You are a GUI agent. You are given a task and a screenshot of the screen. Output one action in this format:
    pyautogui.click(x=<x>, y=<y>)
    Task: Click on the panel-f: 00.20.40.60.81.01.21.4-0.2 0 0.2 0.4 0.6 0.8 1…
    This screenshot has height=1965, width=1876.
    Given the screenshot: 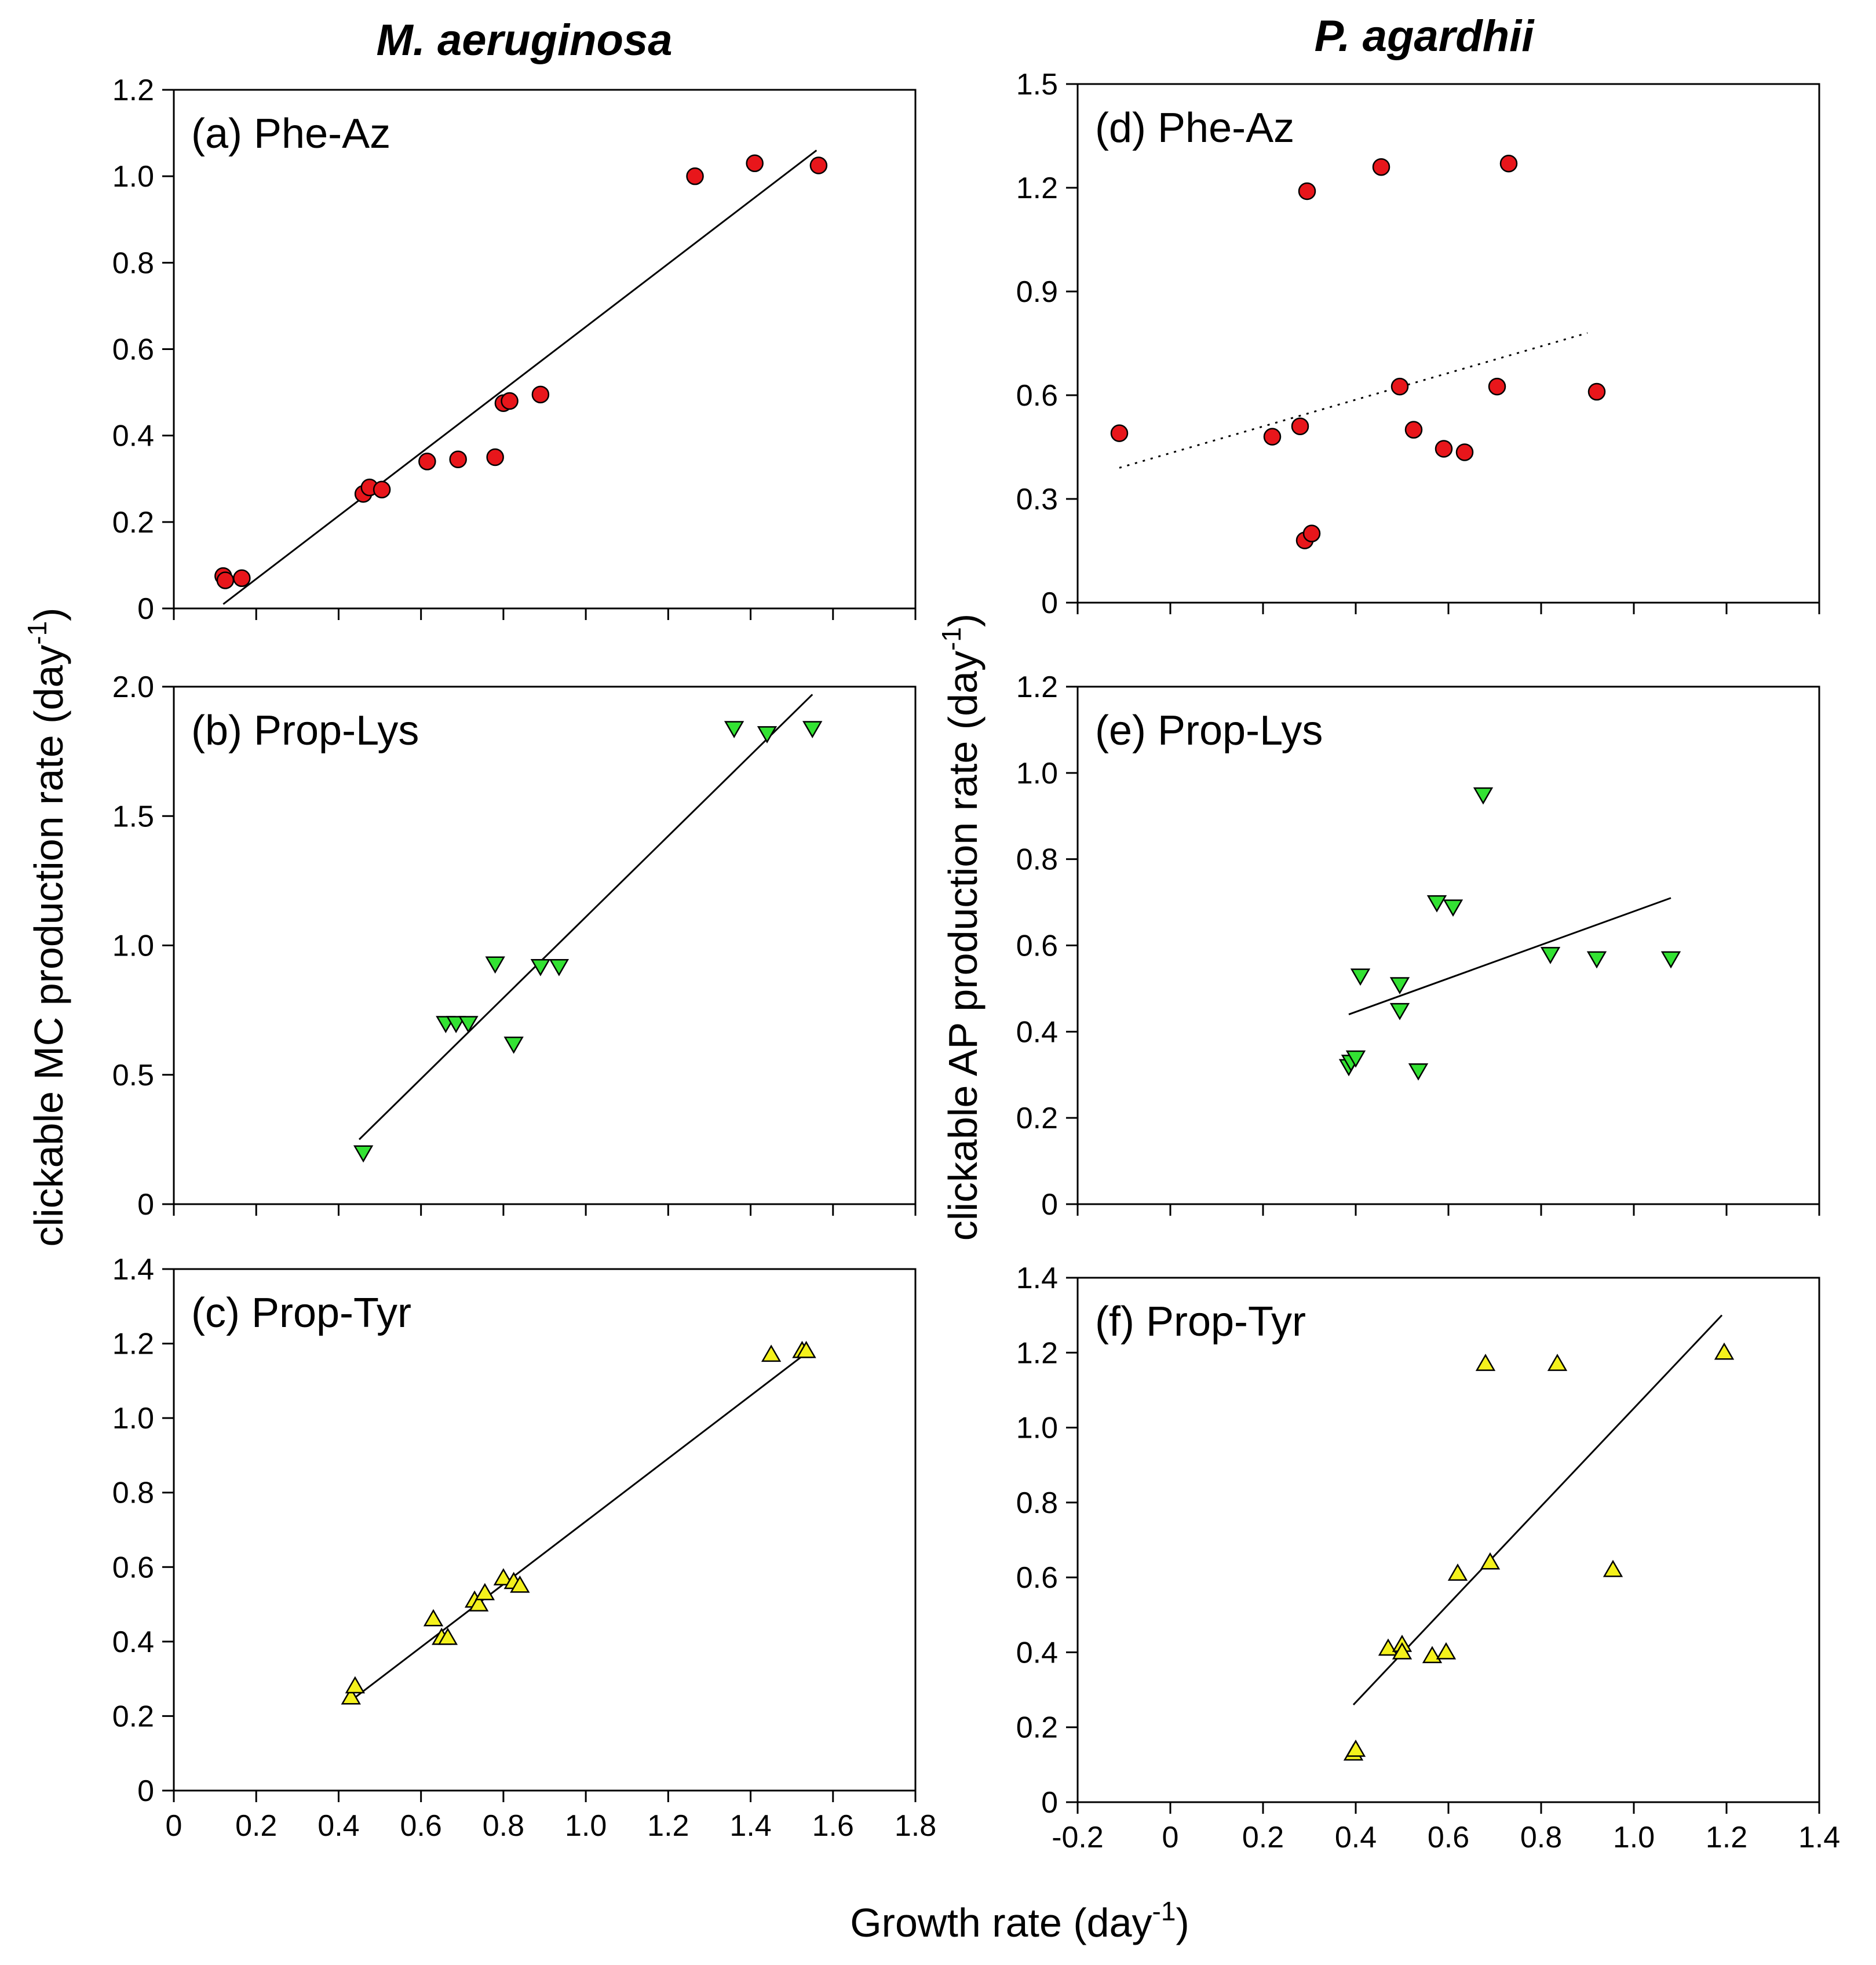 What is the action you would take?
    pyautogui.click(x=1428, y=1558)
    